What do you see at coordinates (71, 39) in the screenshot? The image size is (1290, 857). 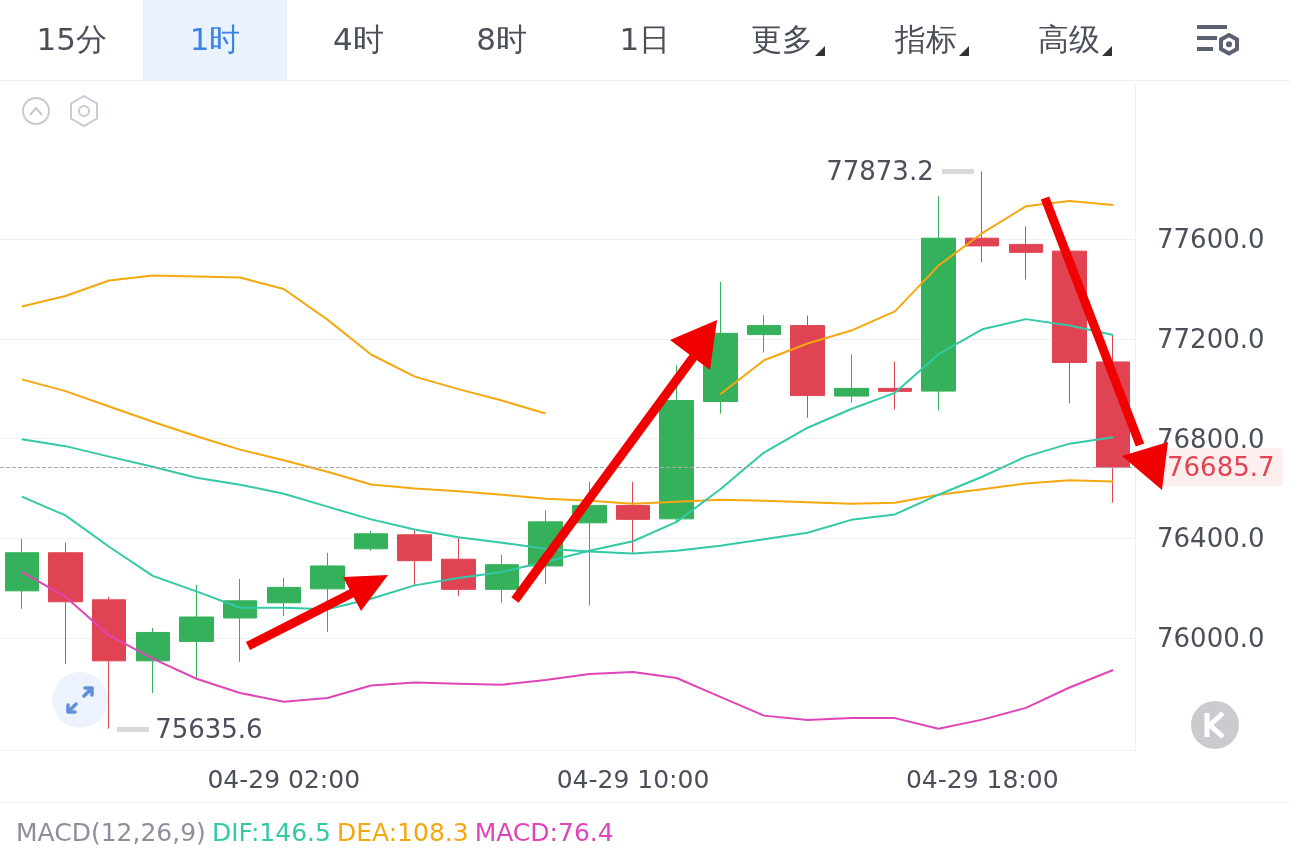 I see `text: 15分` at bounding box center [71, 39].